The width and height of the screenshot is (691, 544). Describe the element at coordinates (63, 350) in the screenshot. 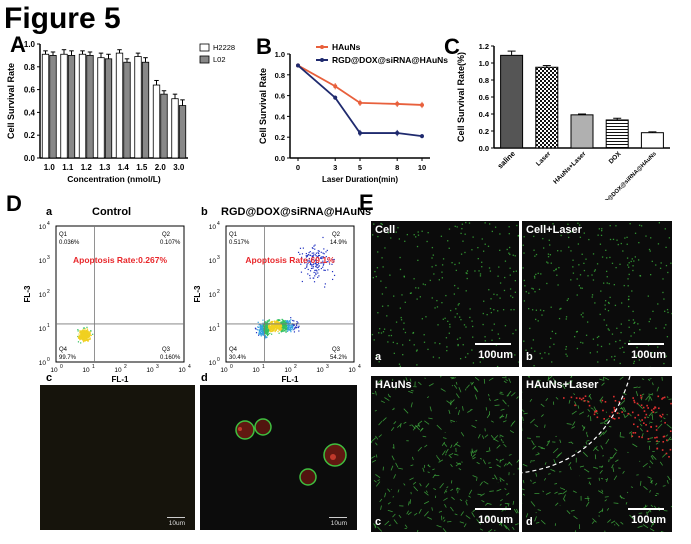

I see `q4-name: Q4` at that location.